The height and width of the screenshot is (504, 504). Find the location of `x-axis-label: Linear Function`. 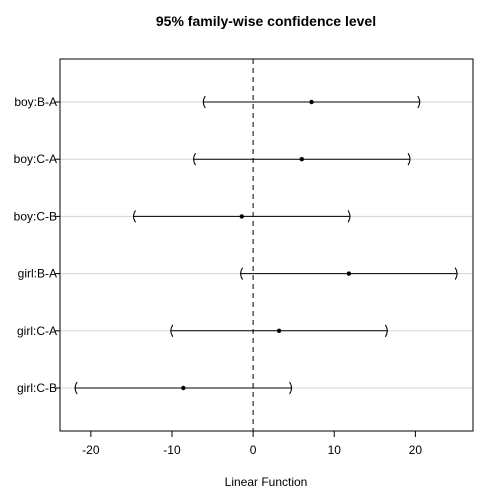

x-axis-label: Linear Function is located at coordinates (266, 482).